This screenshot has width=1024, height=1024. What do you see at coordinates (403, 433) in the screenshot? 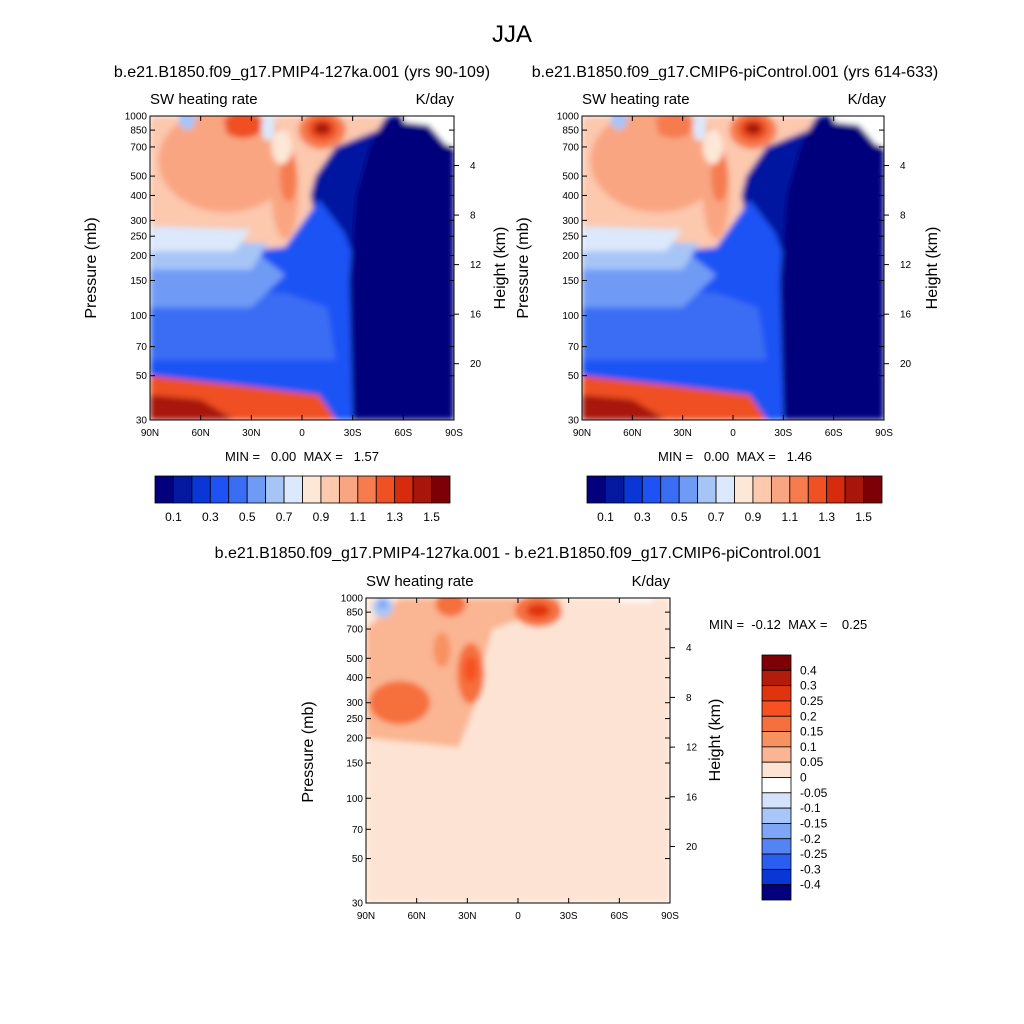
I see `x-tick-label: 60S` at bounding box center [403, 433].